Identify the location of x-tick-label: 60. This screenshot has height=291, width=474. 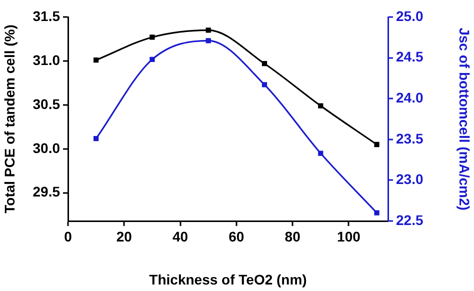
(236, 236).